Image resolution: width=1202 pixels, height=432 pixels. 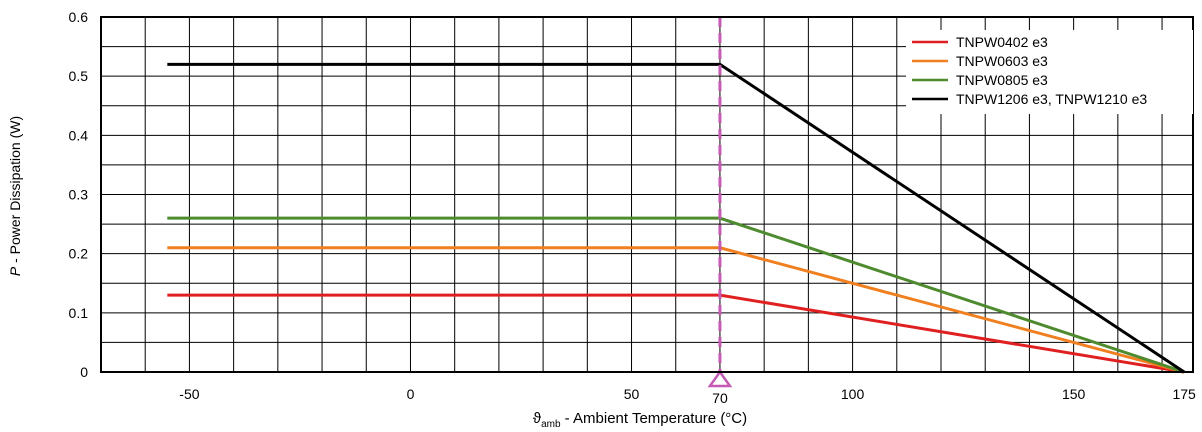 I want to click on x-tick-labels: -50 0 50 100 150 175, so click(x=687, y=394).